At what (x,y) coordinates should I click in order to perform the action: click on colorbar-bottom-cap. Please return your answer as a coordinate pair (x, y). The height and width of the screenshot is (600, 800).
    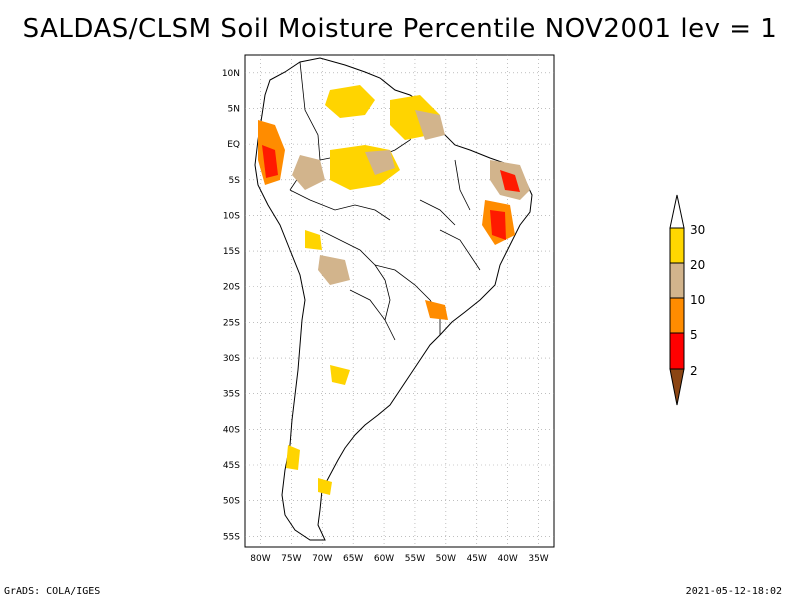
    Looking at the image, I should click on (677, 387).